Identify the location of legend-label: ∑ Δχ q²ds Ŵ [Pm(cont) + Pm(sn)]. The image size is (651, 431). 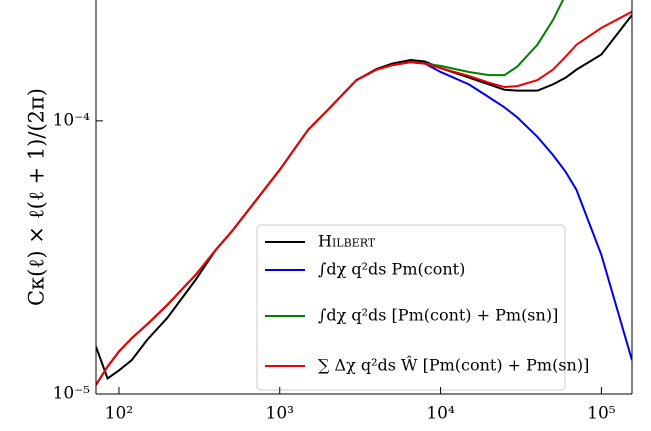
(453, 365).